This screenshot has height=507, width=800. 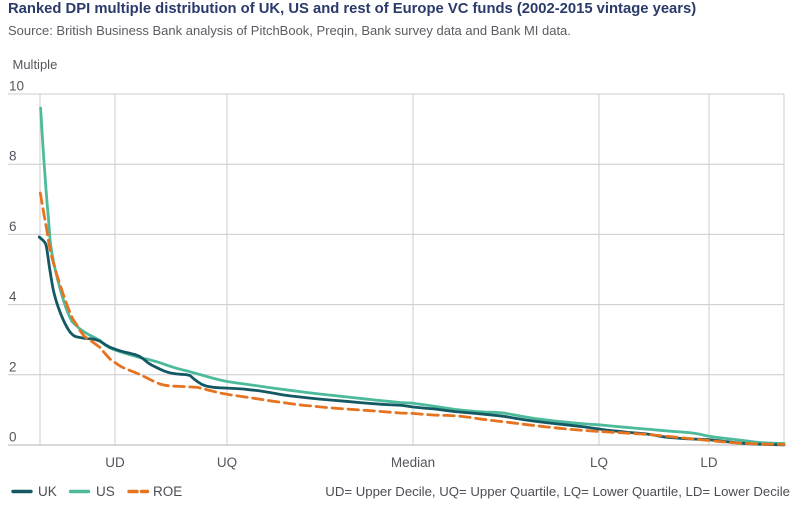 What do you see at coordinates (16, 86) in the screenshot?
I see `svg-text: 10` at bounding box center [16, 86].